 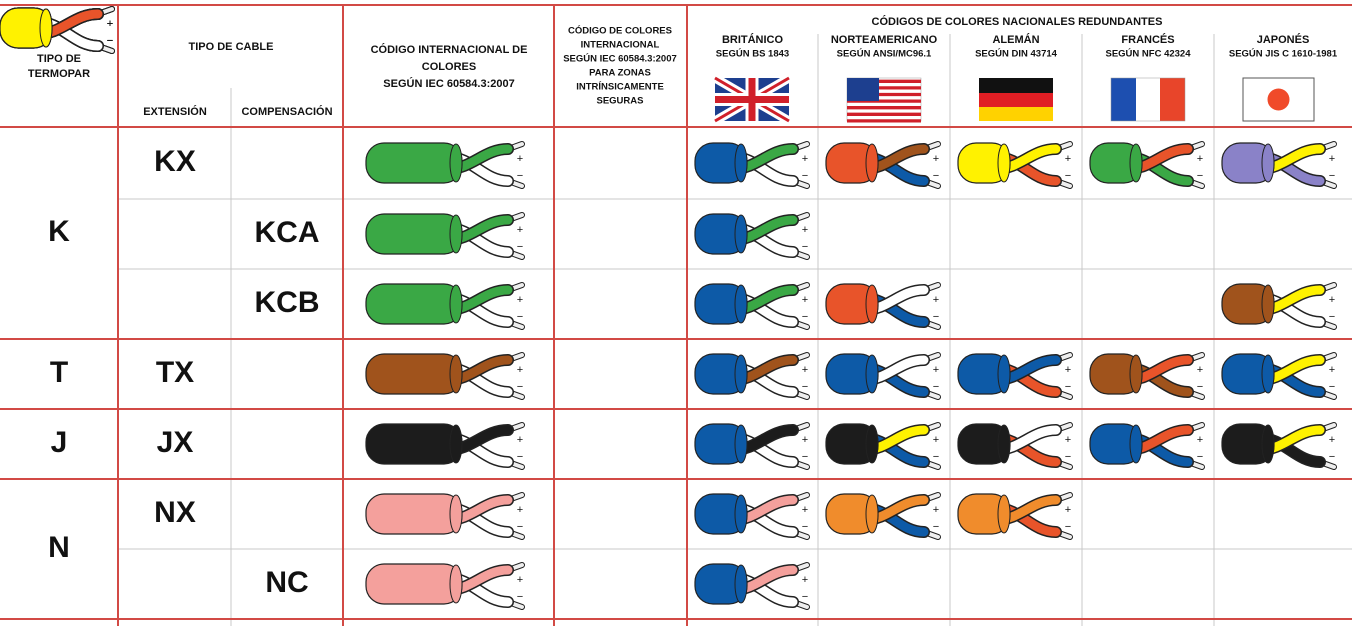 What do you see at coordinates (884, 100) in the screenshot?
I see `flag-us` at bounding box center [884, 100].